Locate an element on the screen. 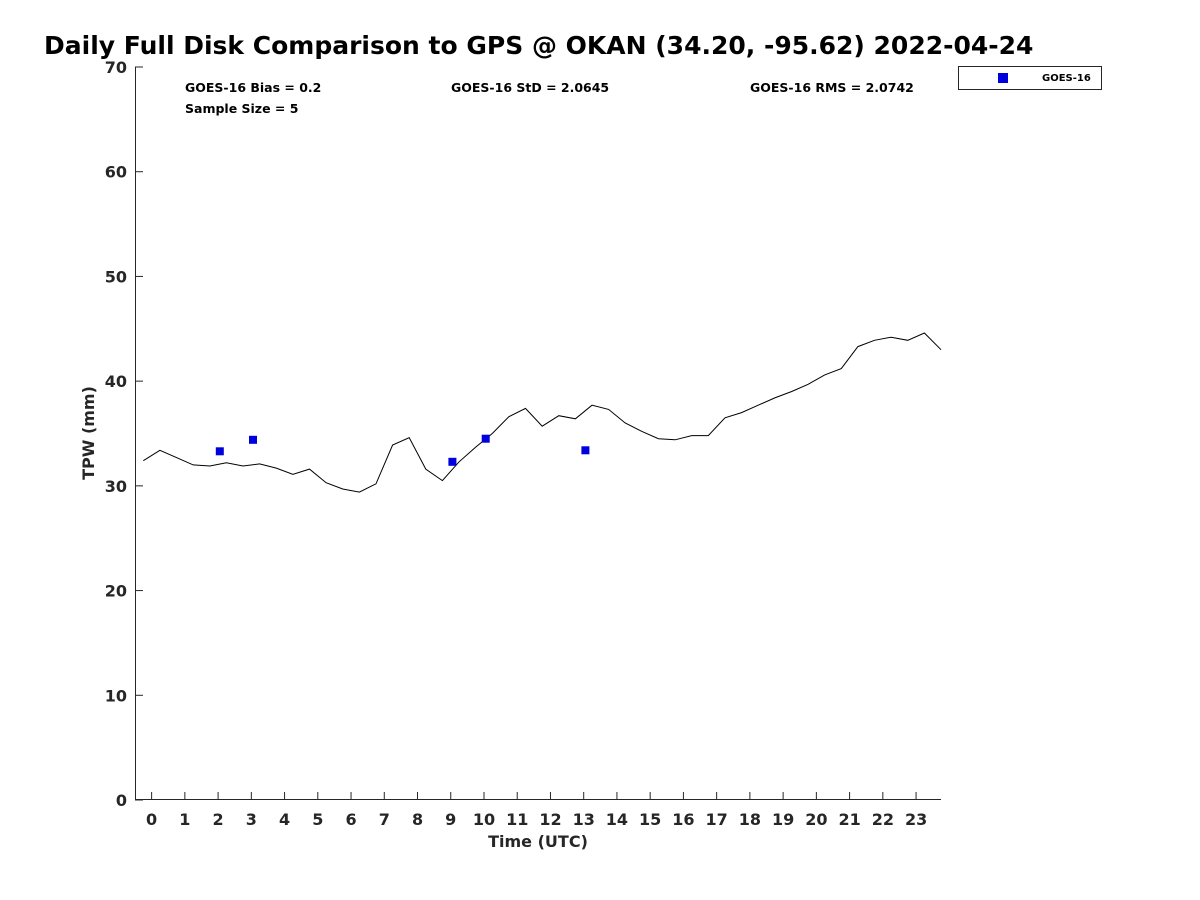 The image size is (1200, 900). y-tick-label: 20 is located at coordinates (116, 591).